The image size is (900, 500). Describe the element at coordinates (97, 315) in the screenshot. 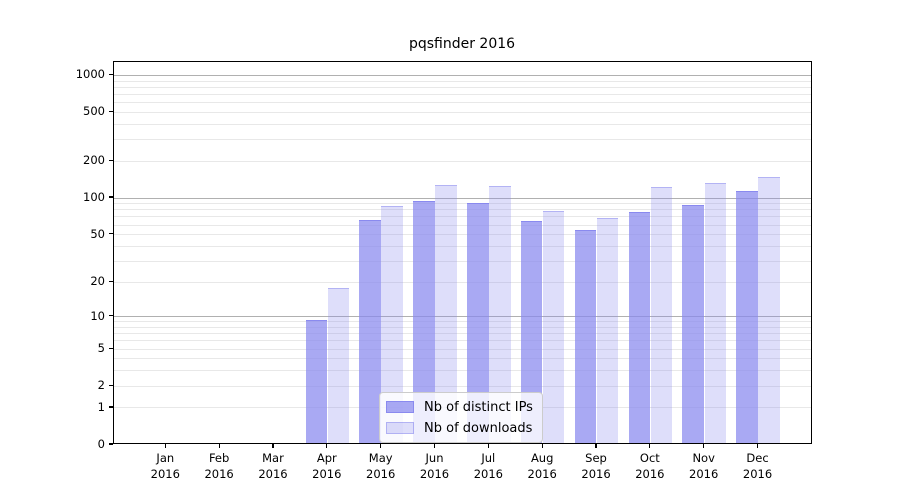

I see `y-tick-label: 10` at that location.